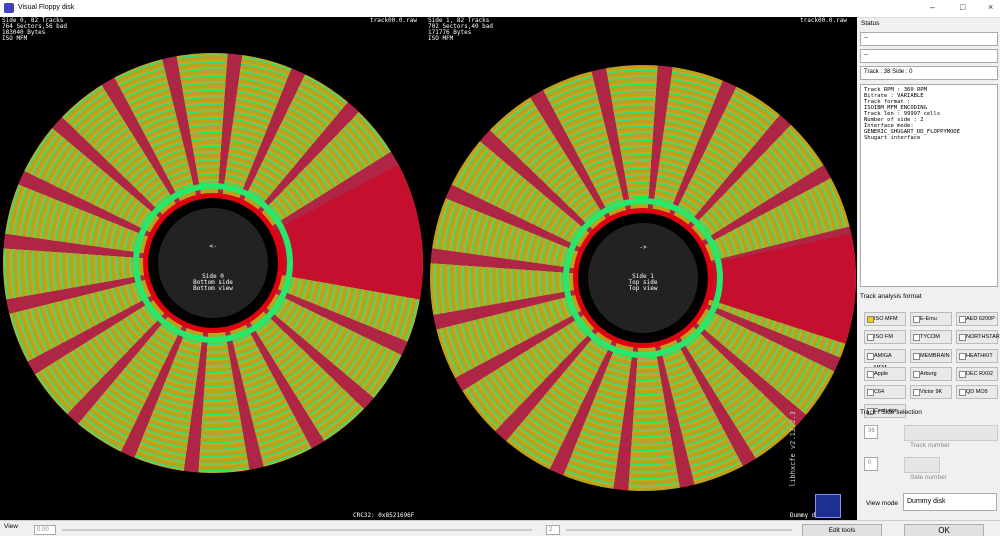 The image size is (1000, 536). I want to click on detail-line: Interface mode:, so click(889, 126).